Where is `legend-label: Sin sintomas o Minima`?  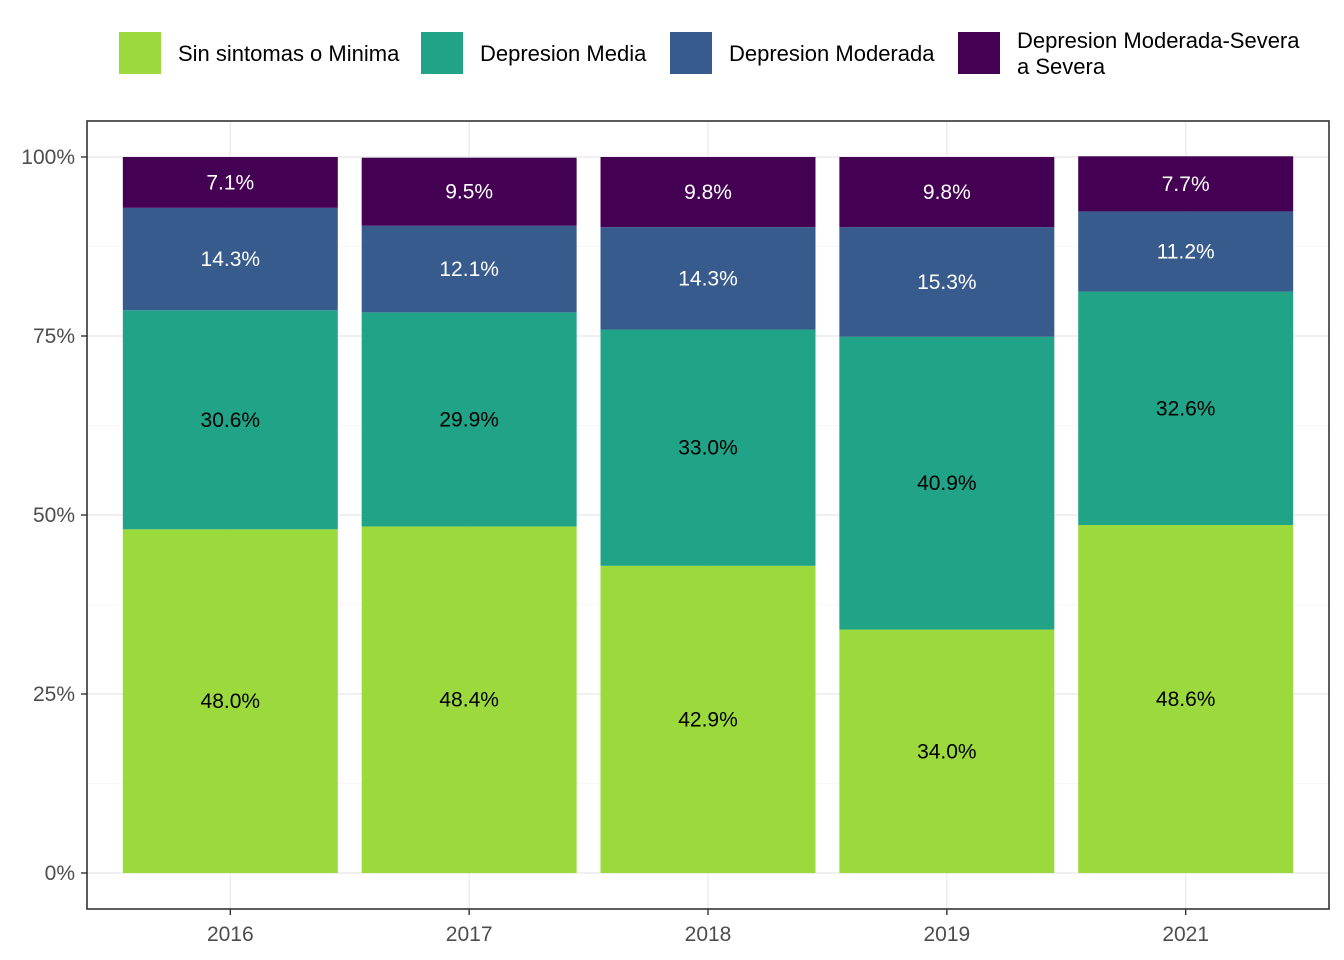 legend-label: Sin sintomas o Minima is located at coordinates (289, 53).